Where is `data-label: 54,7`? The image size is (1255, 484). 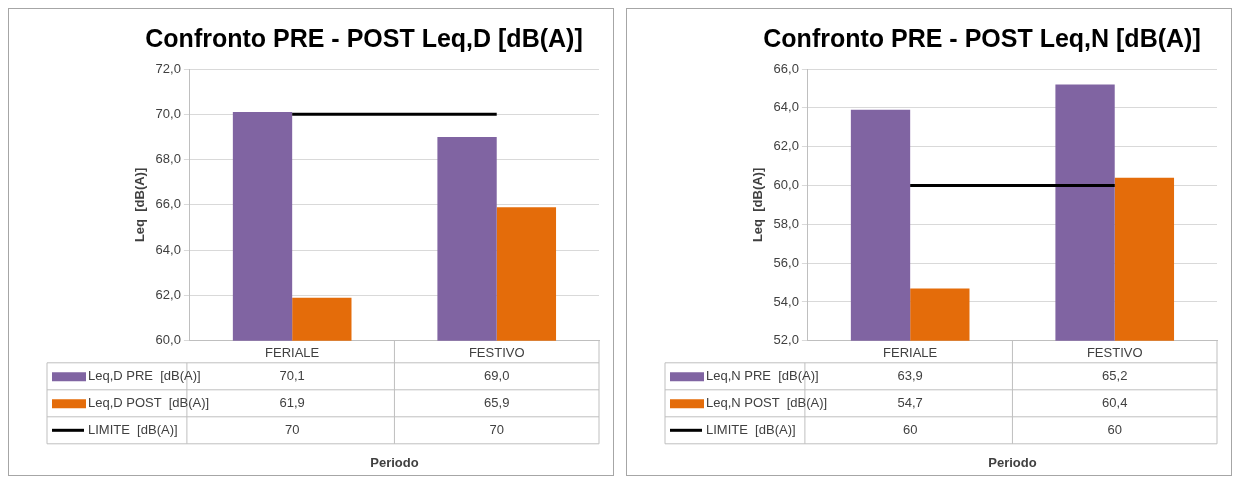
data-label: 54,7 is located at coordinates (910, 402).